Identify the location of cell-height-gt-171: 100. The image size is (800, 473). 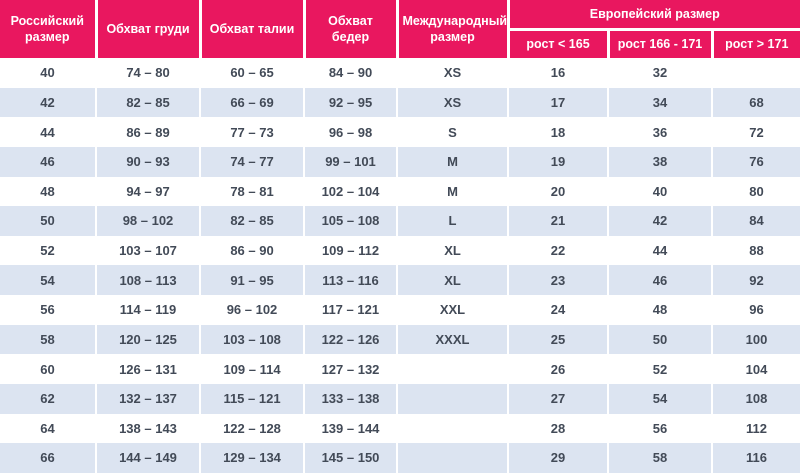
(755, 339).